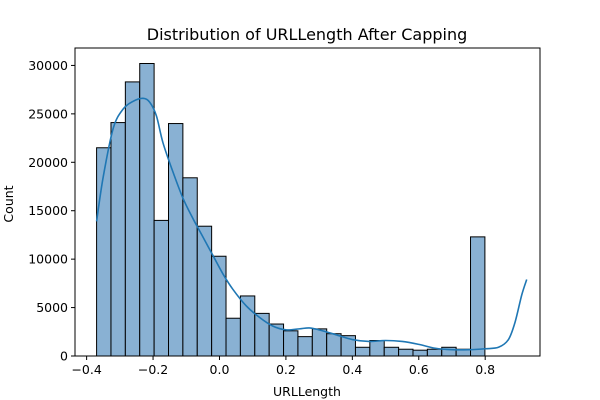 The height and width of the screenshot is (400, 600). Describe the element at coordinates (286, 369) in the screenshot. I see `x-tick-label: 0.2` at that location.